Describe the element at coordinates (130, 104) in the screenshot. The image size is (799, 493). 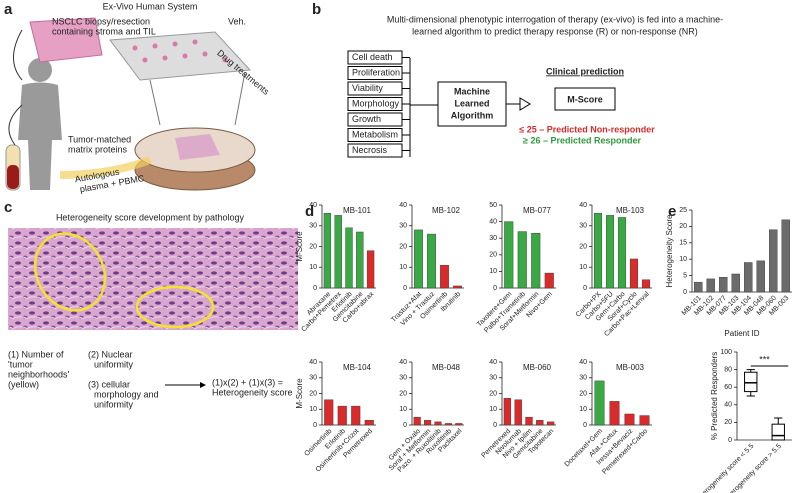
I see `panel-a-illustration` at that location.